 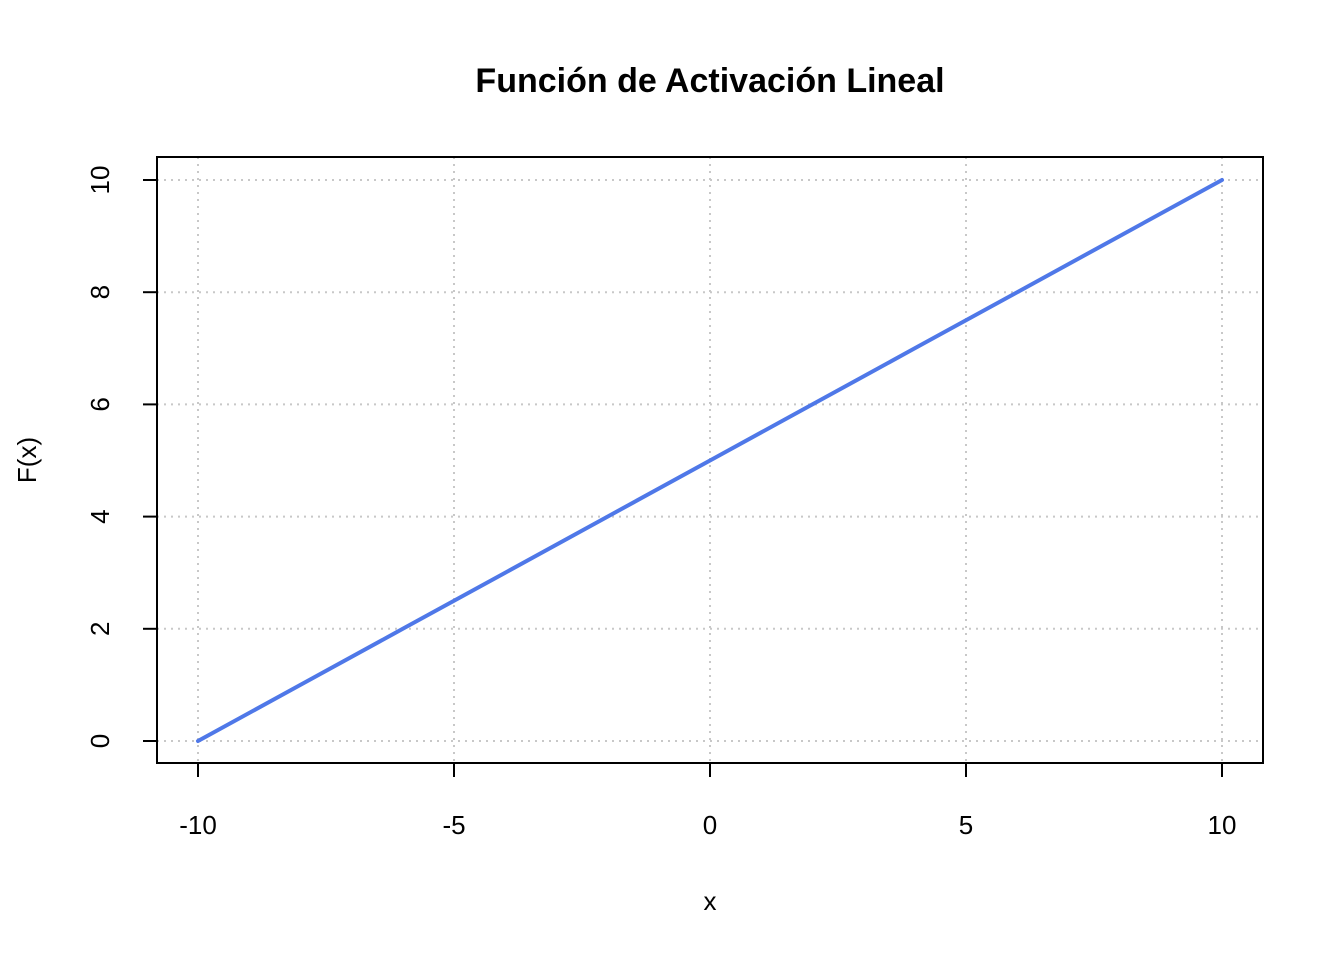 What do you see at coordinates (100, 292) in the screenshot?
I see `y-tick-label: 8` at bounding box center [100, 292].